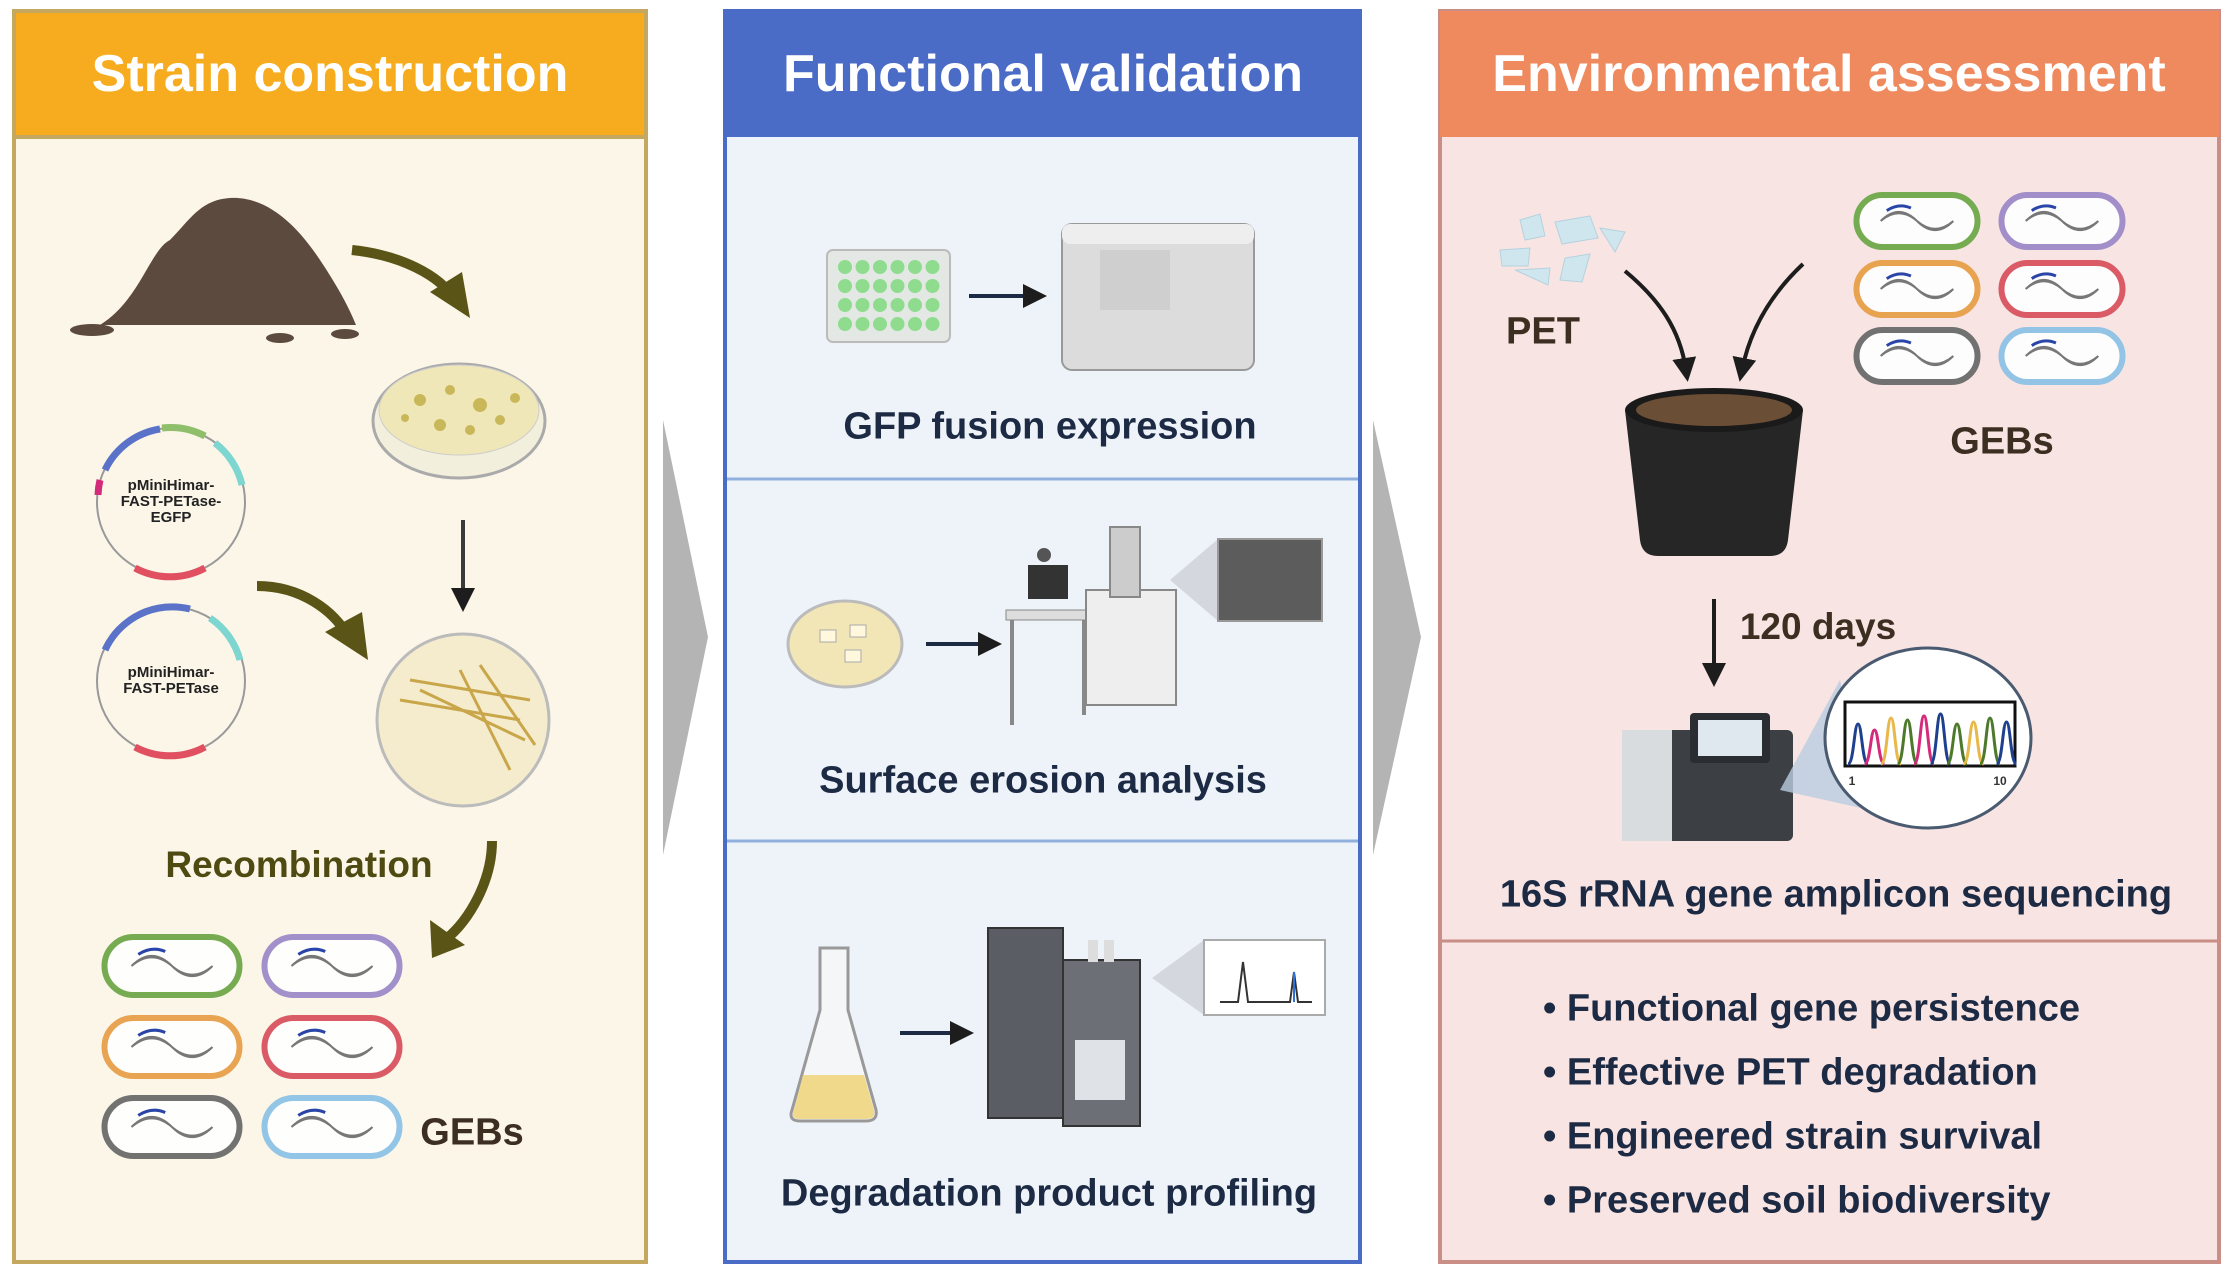 The height and width of the screenshot is (1280, 2235). Describe the element at coordinates (299, 864) in the screenshot. I see `recombination-label: Recombination` at that location.